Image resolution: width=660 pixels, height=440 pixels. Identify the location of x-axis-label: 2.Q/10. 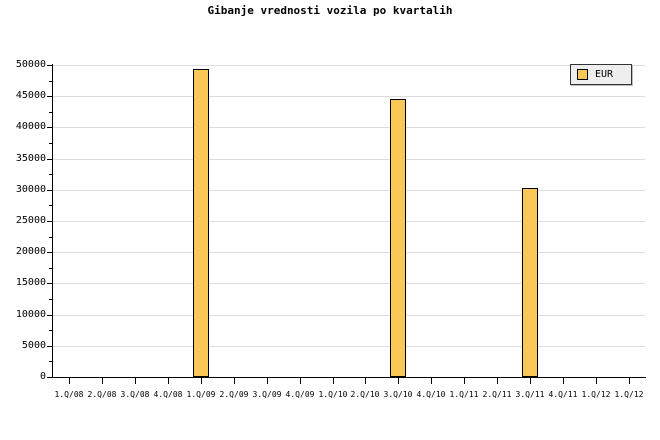
(365, 394).